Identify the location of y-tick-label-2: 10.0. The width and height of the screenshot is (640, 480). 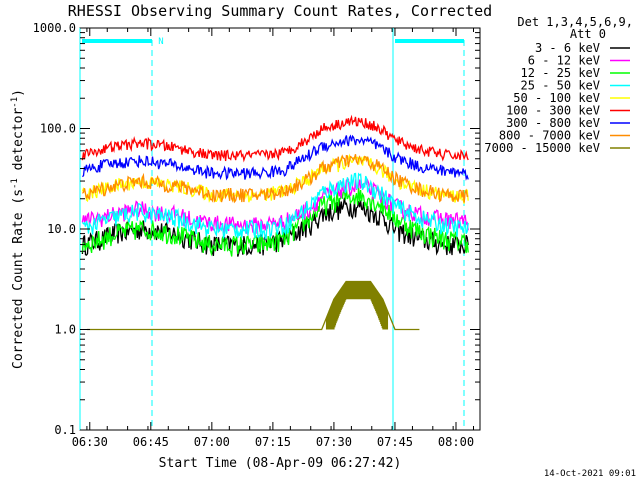
(61, 229).